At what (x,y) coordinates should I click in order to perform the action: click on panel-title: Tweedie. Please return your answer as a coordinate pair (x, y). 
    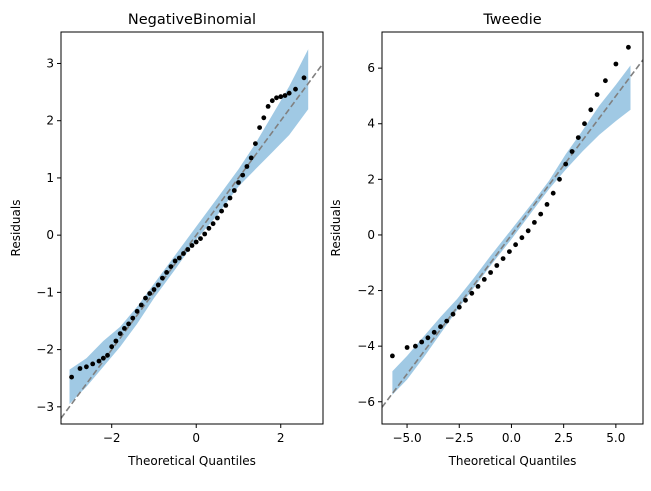
    Looking at the image, I should click on (511, 20).